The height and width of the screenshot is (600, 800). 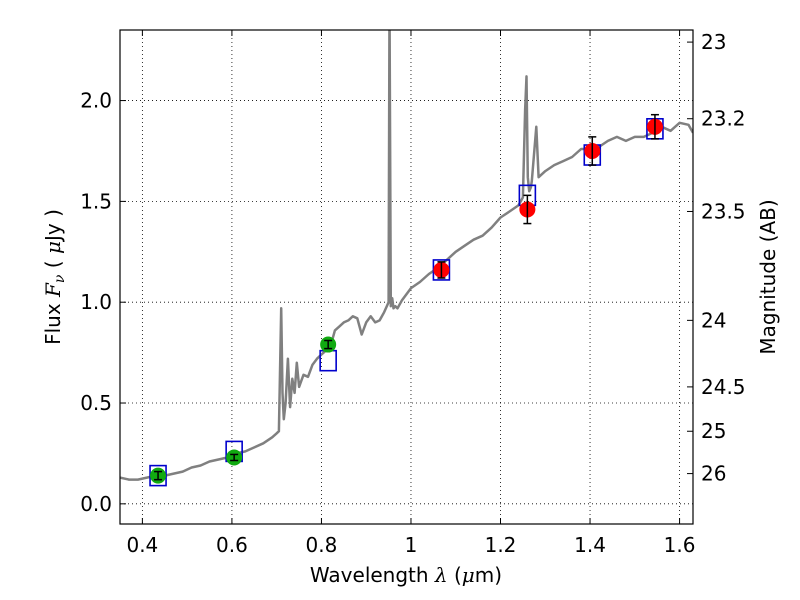 What do you see at coordinates (54, 277) in the screenshot?
I see `y-axis-label: Flux Fν ( μJy )` at bounding box center [54, 277].